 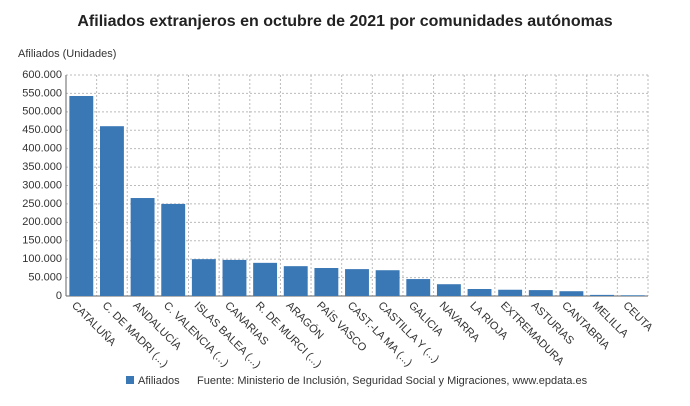 I want to click on y-tick-label: 0, so click(x=59, y=296).